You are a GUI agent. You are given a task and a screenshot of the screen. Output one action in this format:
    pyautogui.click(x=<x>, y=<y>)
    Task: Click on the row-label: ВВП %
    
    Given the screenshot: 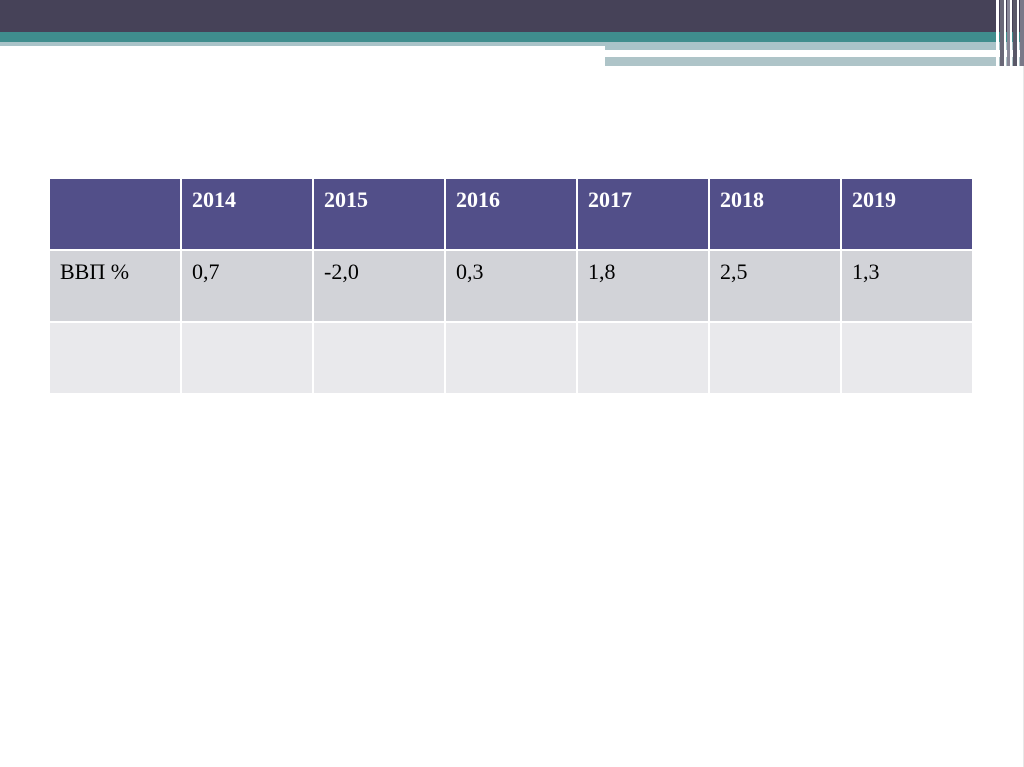 What is the action you would take?
    pyautogui.click(x=115, y=286)
    